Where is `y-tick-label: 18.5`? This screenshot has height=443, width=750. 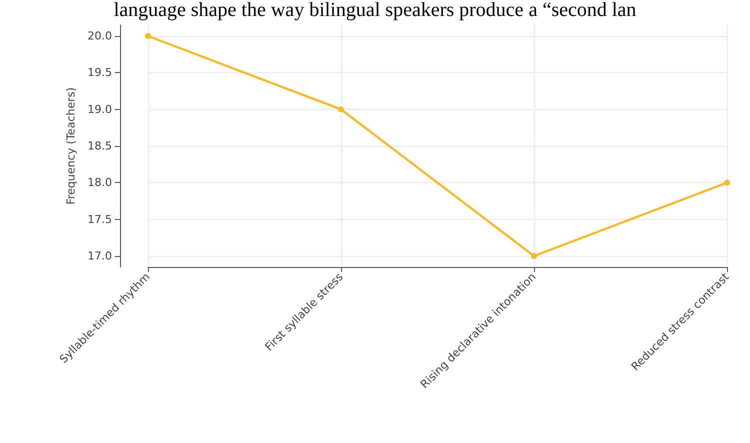 y-tick-label: 18.5 is located at coordinates (100, 146).